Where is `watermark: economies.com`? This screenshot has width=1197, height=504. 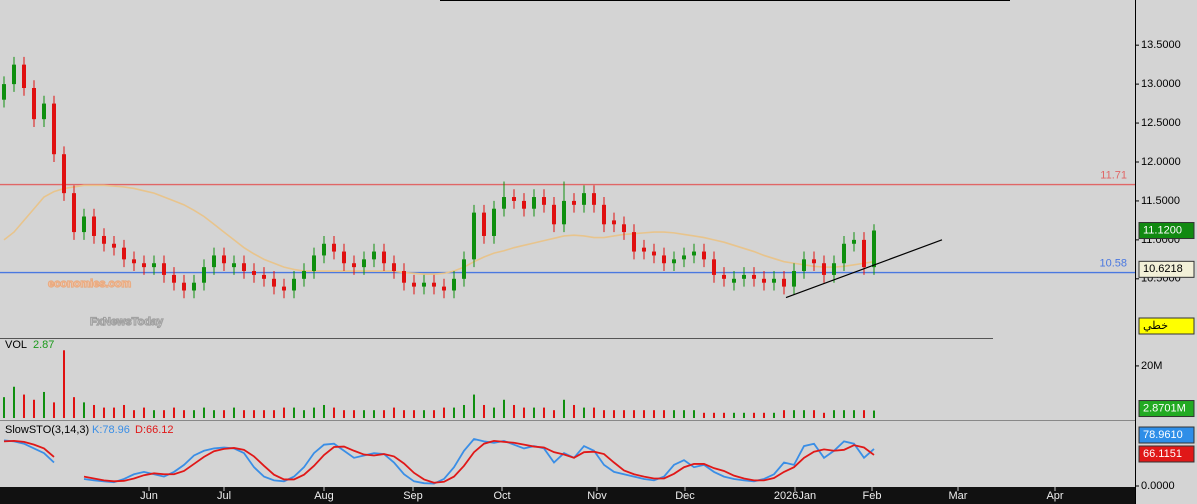 watermark: economies.com is located at coordinates (89, 284).